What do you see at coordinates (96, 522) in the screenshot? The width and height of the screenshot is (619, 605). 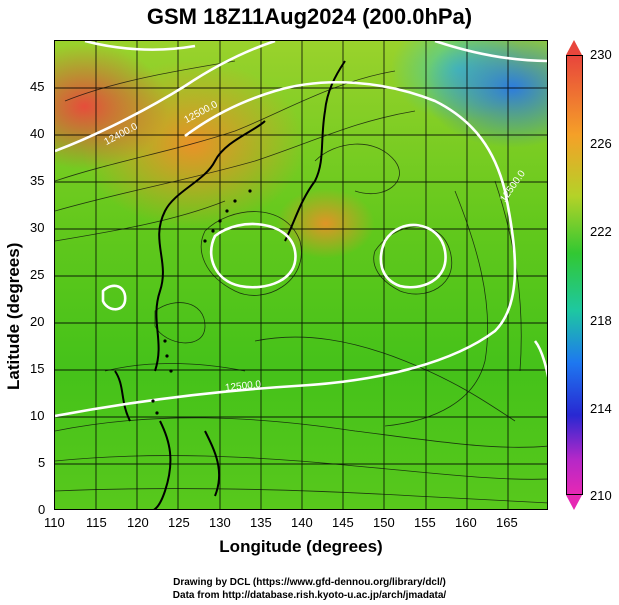 I see `x-tick-label: 115` at bounding box center [96, 522].